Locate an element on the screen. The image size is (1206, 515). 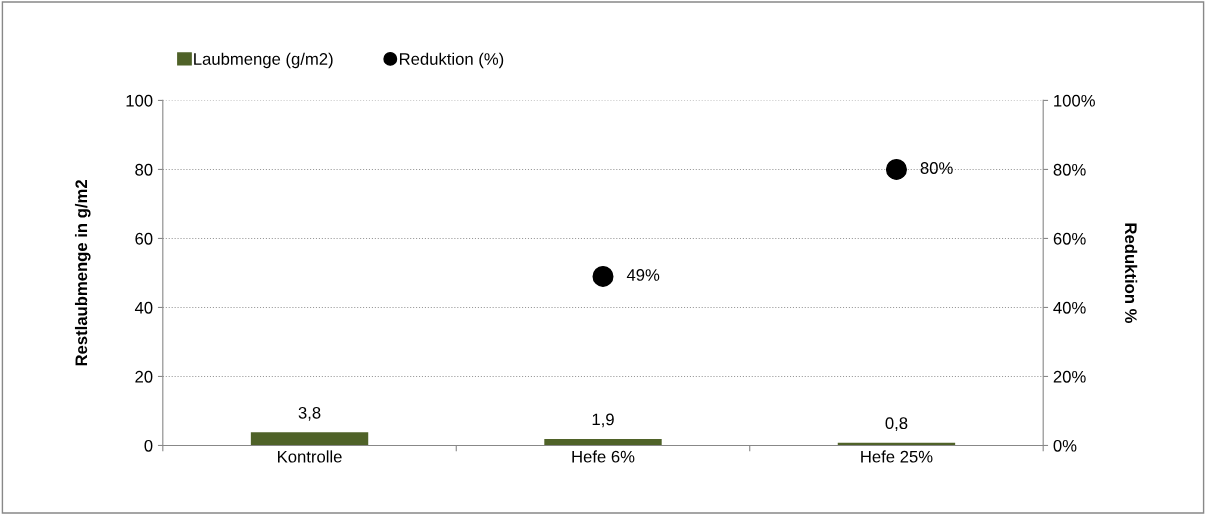
y-tick-label: 80 is located at coordinates (144, 169).